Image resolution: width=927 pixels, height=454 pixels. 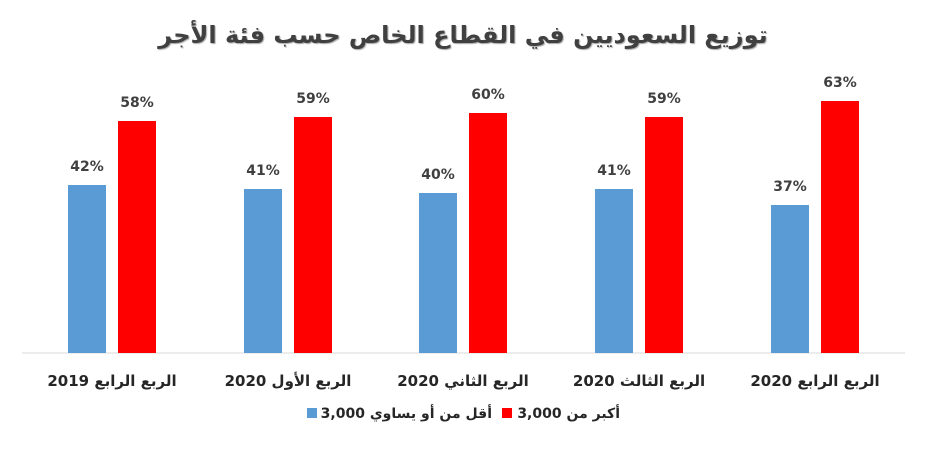 I want to click on data-label-low-wage-4: 41%, so click(x=614, y=171).